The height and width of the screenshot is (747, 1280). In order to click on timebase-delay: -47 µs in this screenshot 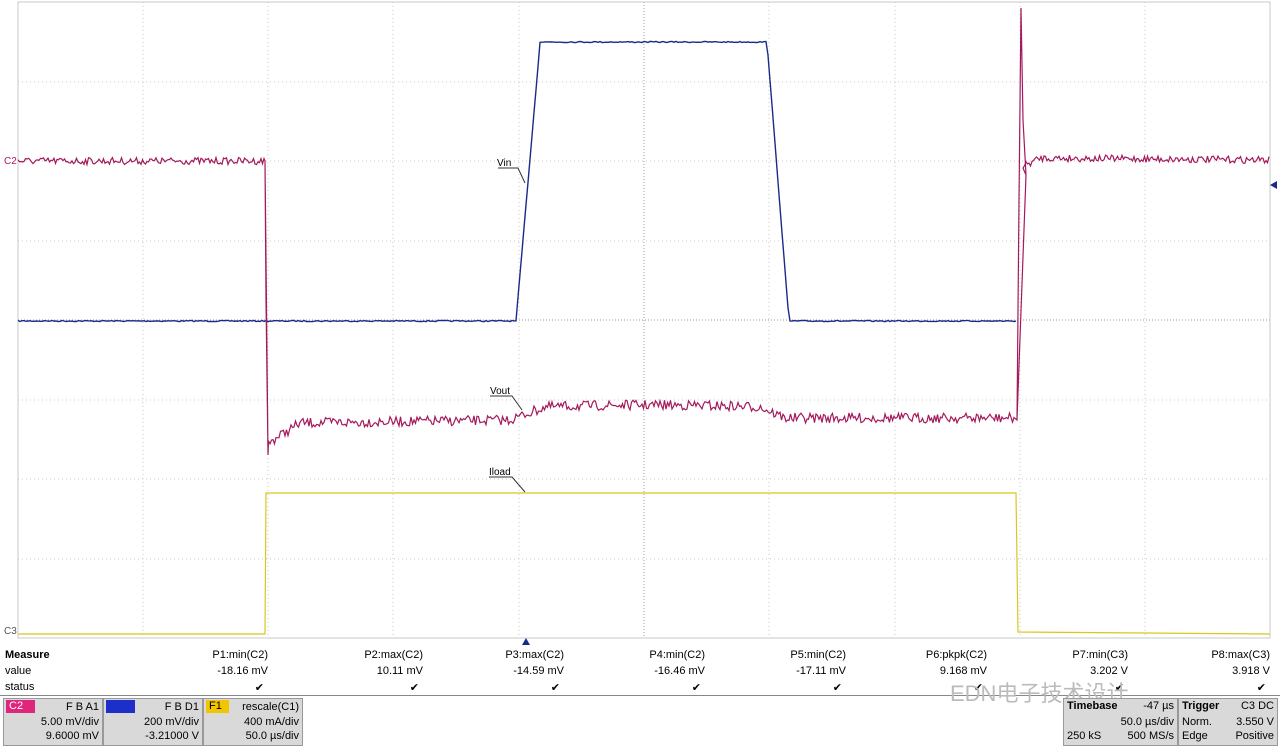, I will do `click(1158, 706)`.